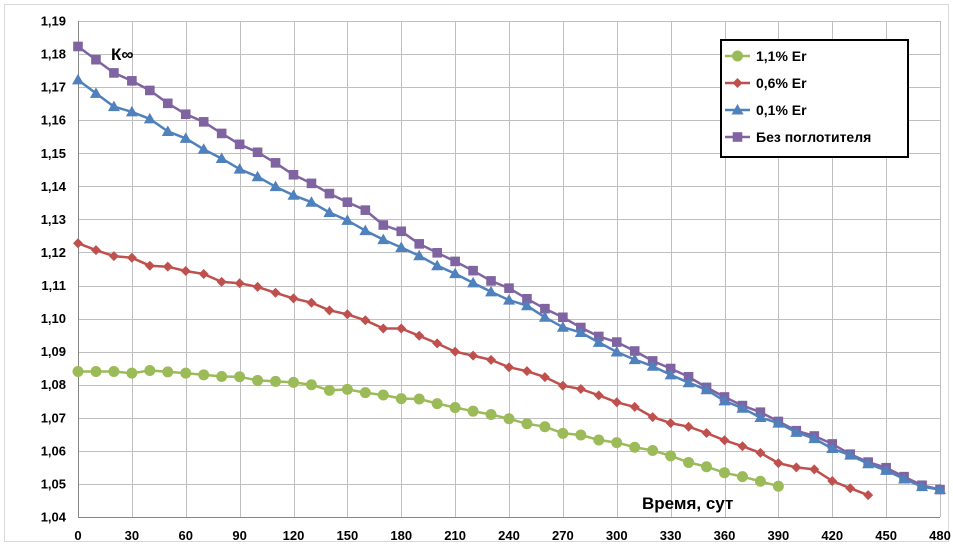 This screenshot has width=953, height=551. I want to click on legend-label: 1,1% Er, so click(781, 56).